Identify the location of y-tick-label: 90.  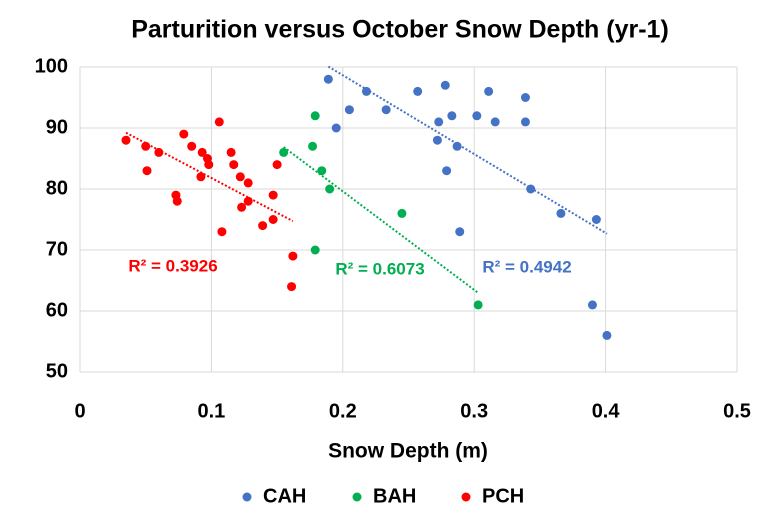
(57, 127).